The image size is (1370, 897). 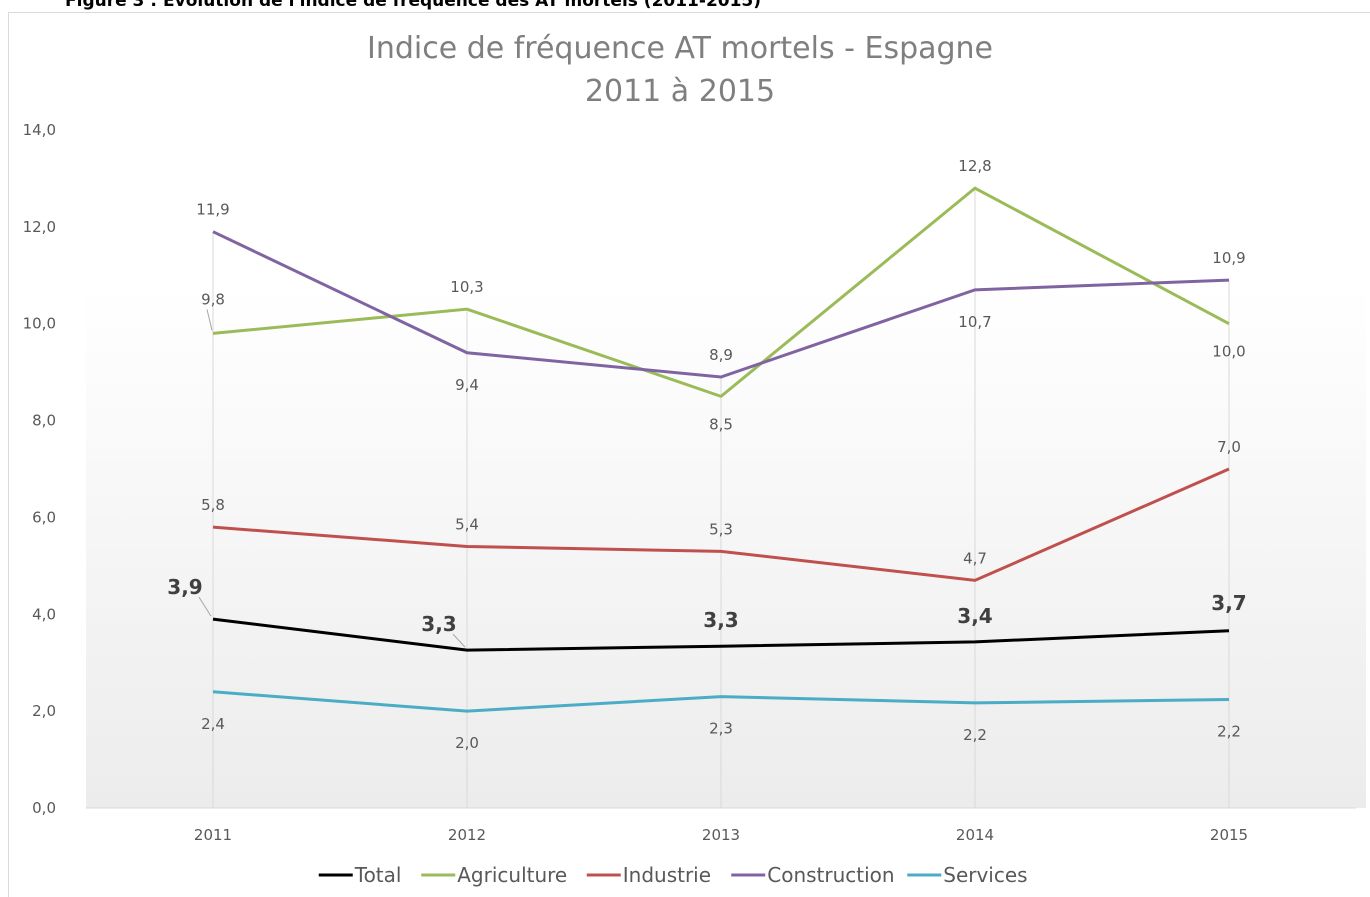 What do you see at coordinates (467, 524) in the screenshot?
I see `data-label: 5,4` at bounding box center [467, 524].